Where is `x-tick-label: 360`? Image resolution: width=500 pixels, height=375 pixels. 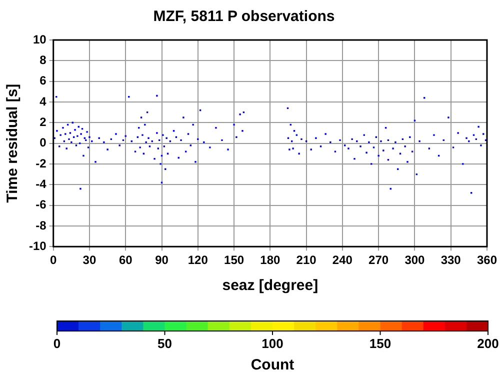 x-tick-label: 360 is located at coordinates (487, 260).